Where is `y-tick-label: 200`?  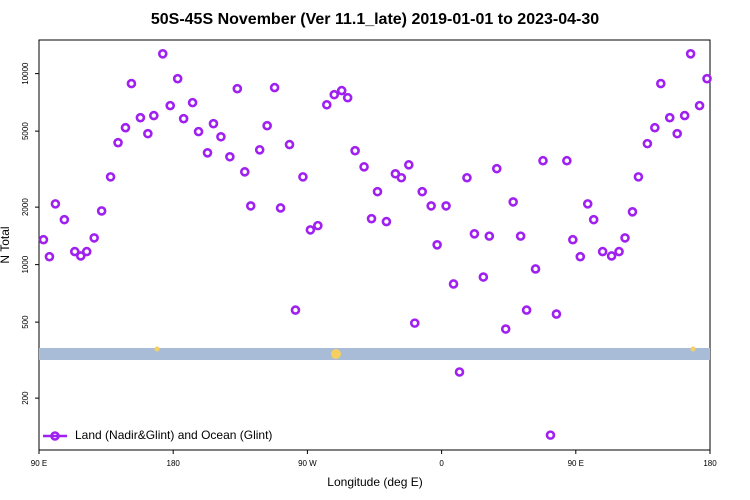 y-tick-label: 200 is located at coordinates (25, 398).